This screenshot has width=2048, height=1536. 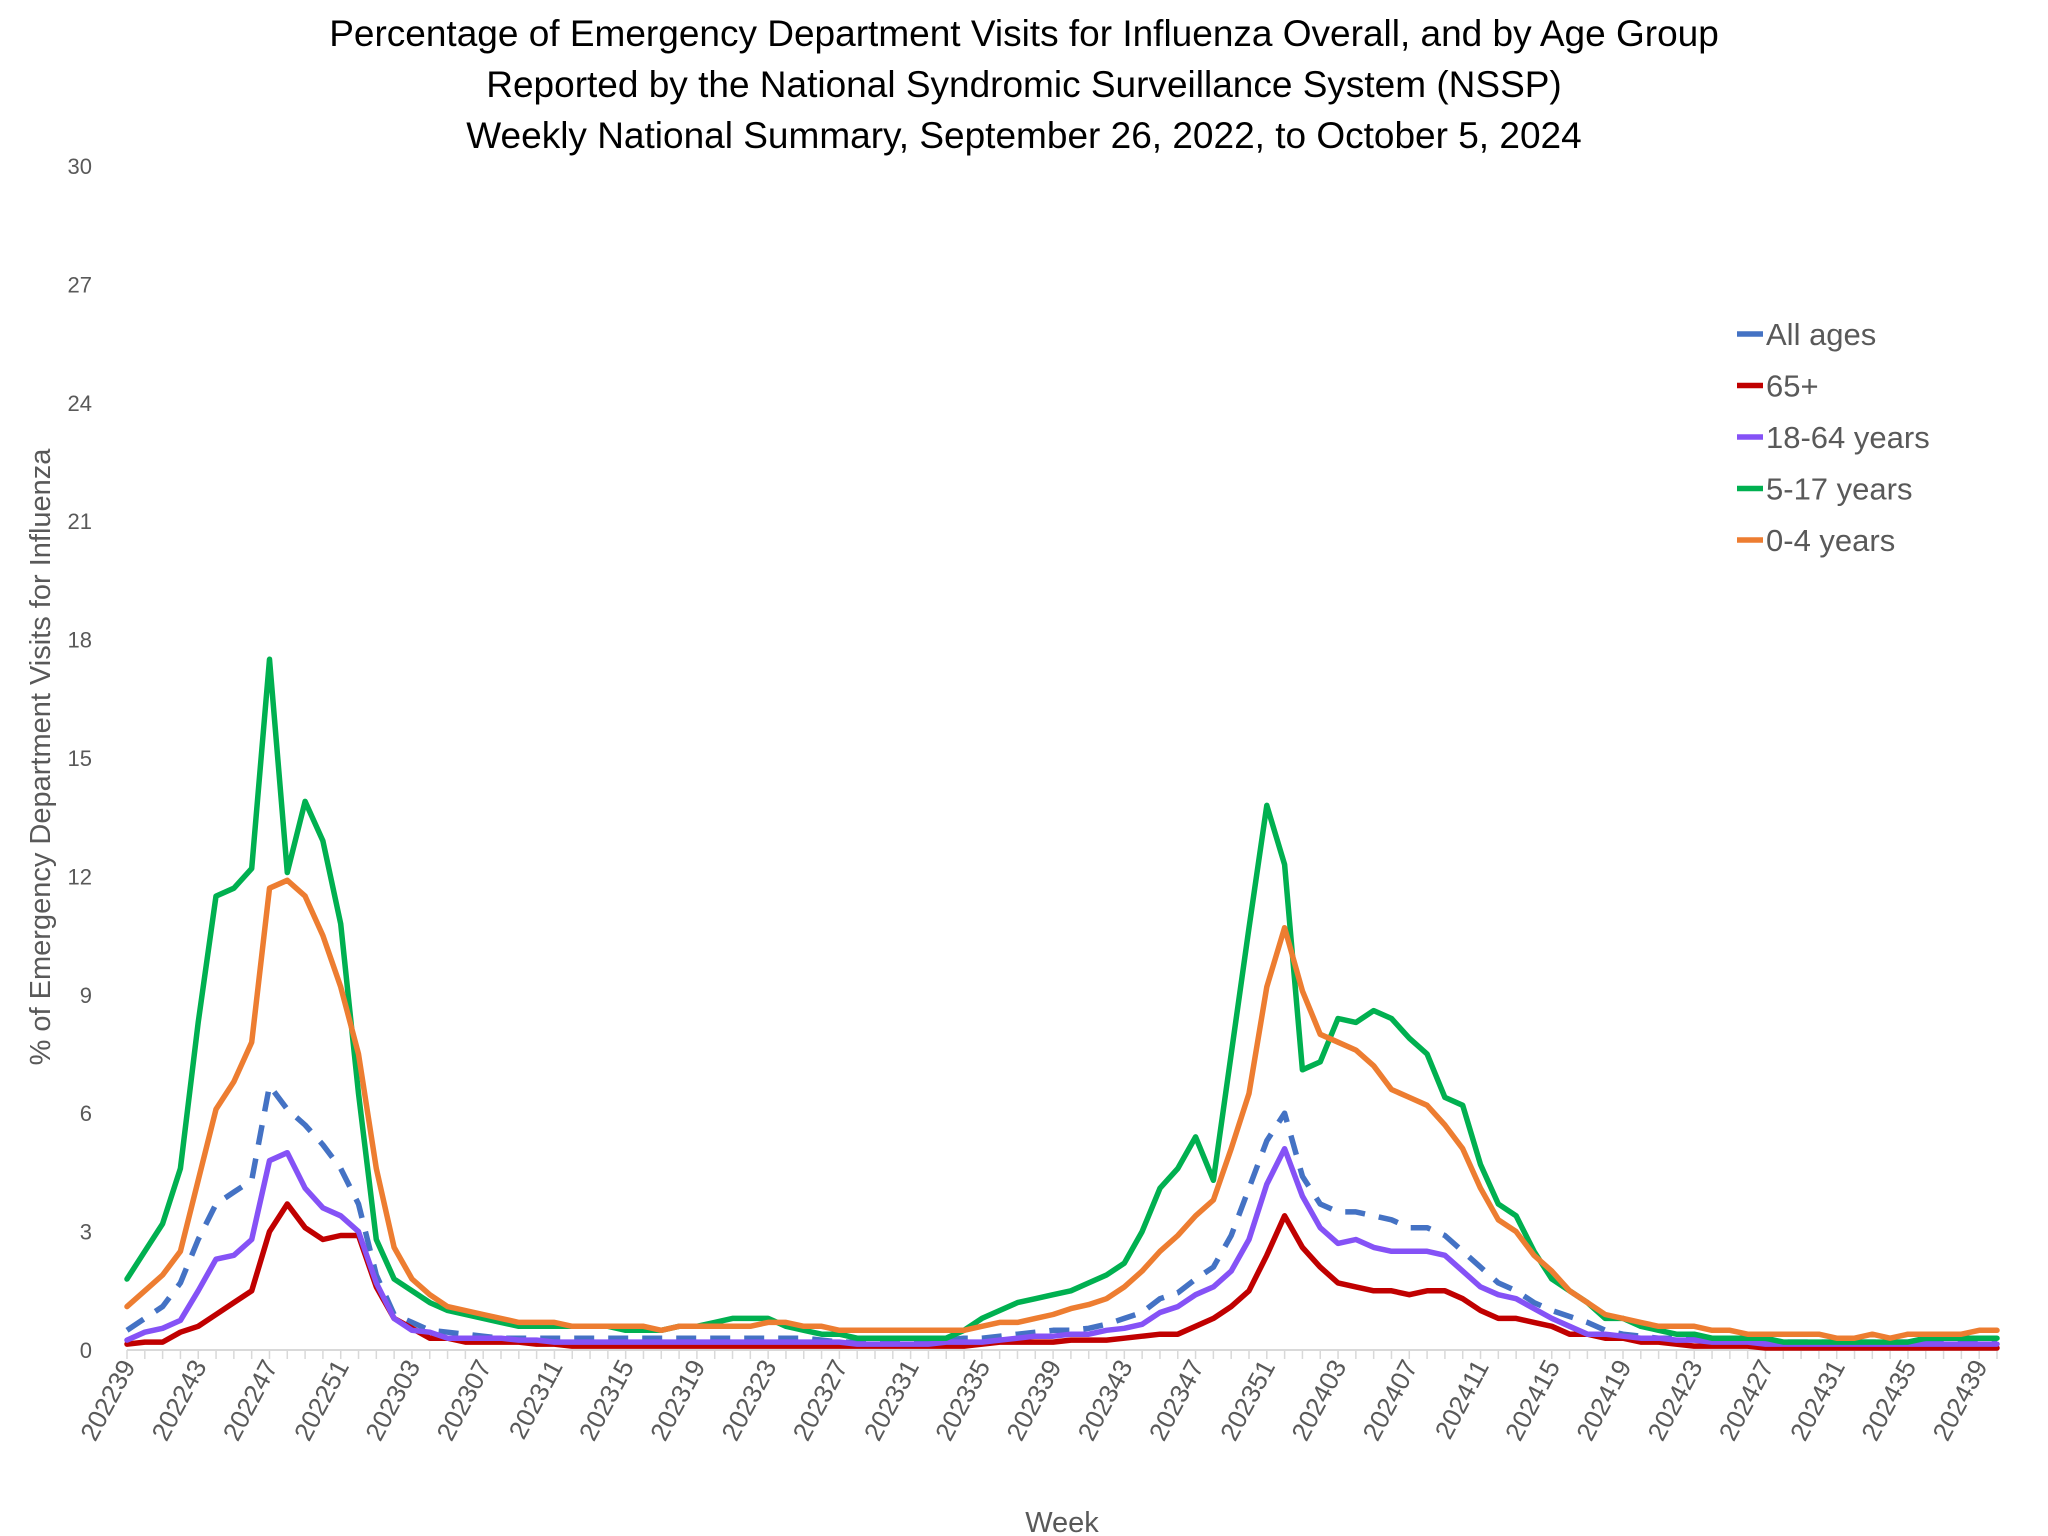 What do you see at coordinates (1839, 489) in the screenshot?
I see `legend-label: 5-17 years` at bounding box center [1839, 489].